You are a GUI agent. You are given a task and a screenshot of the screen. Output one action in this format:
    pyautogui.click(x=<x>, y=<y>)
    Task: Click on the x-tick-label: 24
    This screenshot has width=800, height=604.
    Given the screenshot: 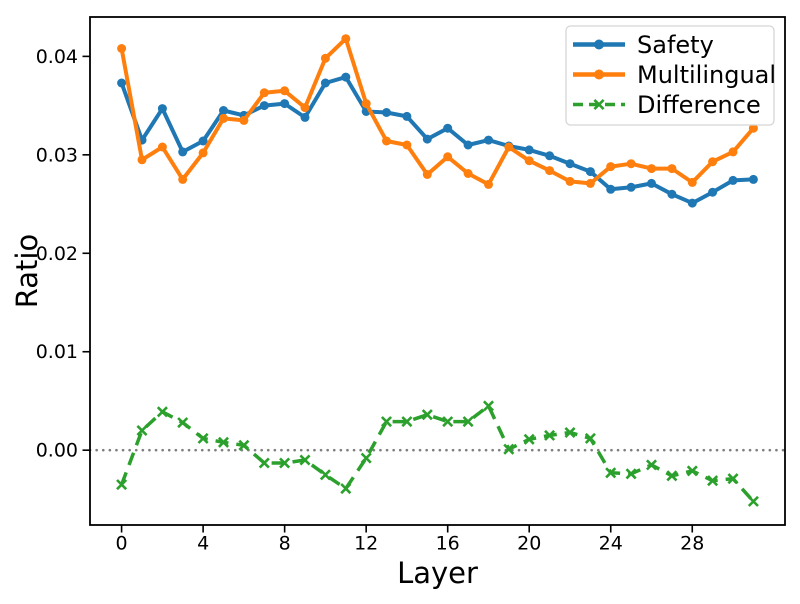 What is the action you would take?
    pyautogui.click(x=611, y=544)
    